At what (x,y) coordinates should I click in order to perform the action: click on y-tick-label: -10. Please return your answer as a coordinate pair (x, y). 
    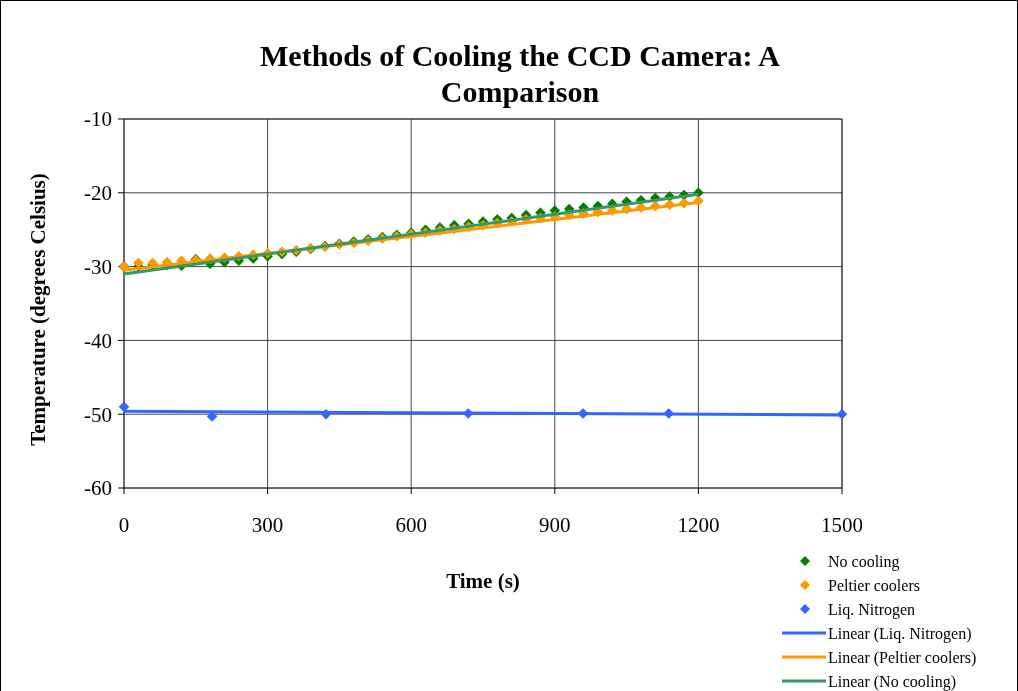
    Looking at the image, I should click on (98, 119).